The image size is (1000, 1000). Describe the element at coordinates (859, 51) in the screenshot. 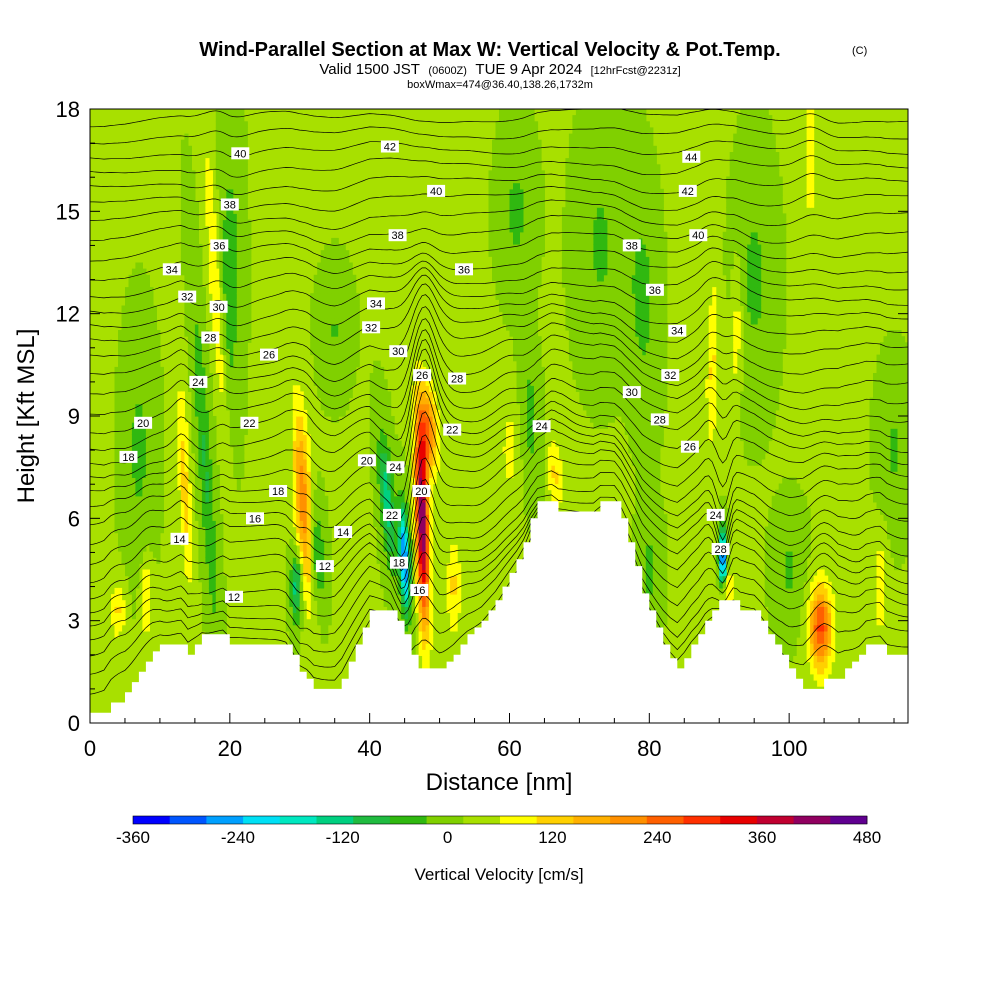

I see `copyright-mark: (C)` at that location.